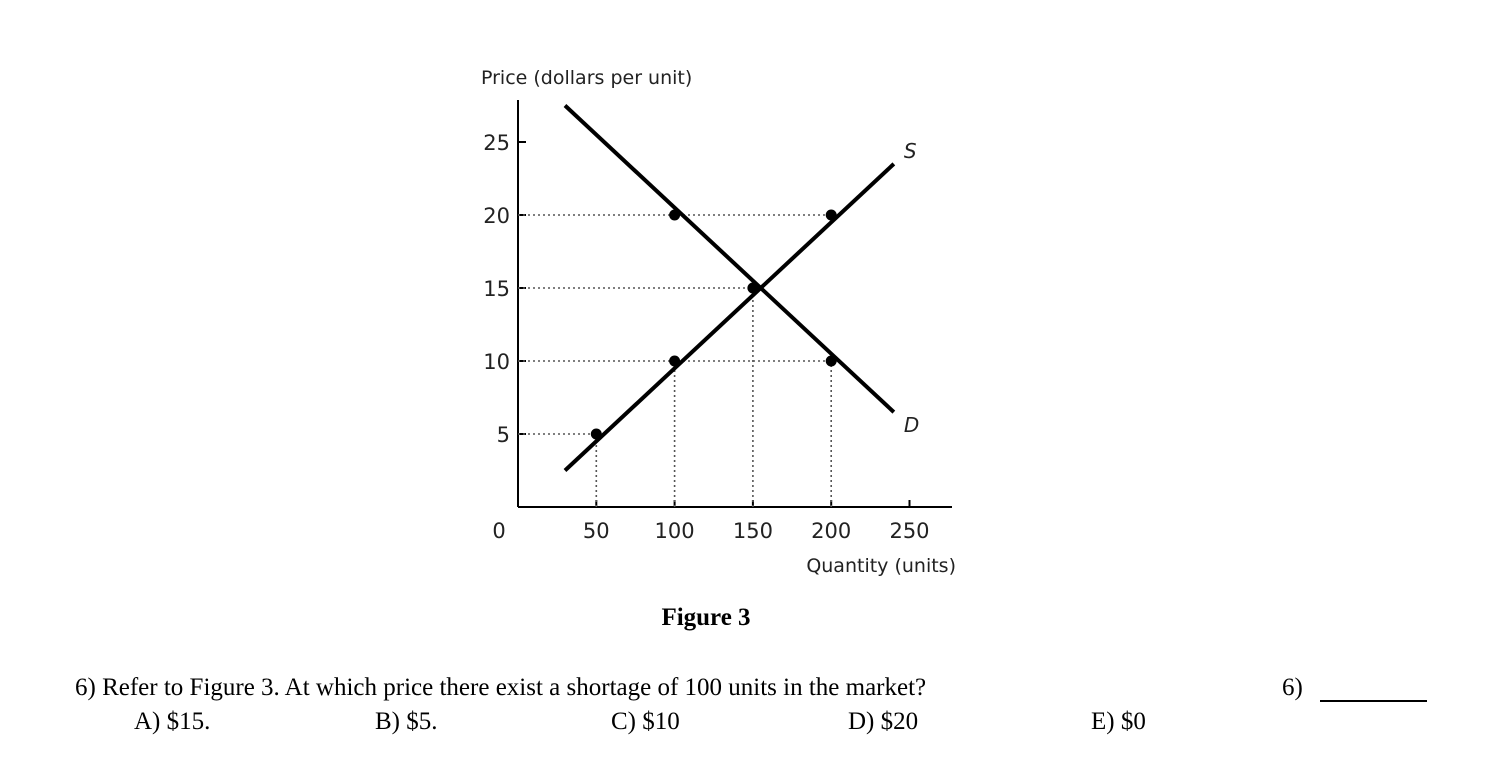 The width and height of the screenshot is (1494, 776). What do you see at coordinates (911, 425) in the screenshot?
I see `curve-label-d: D` at bounding box center [911, 425].